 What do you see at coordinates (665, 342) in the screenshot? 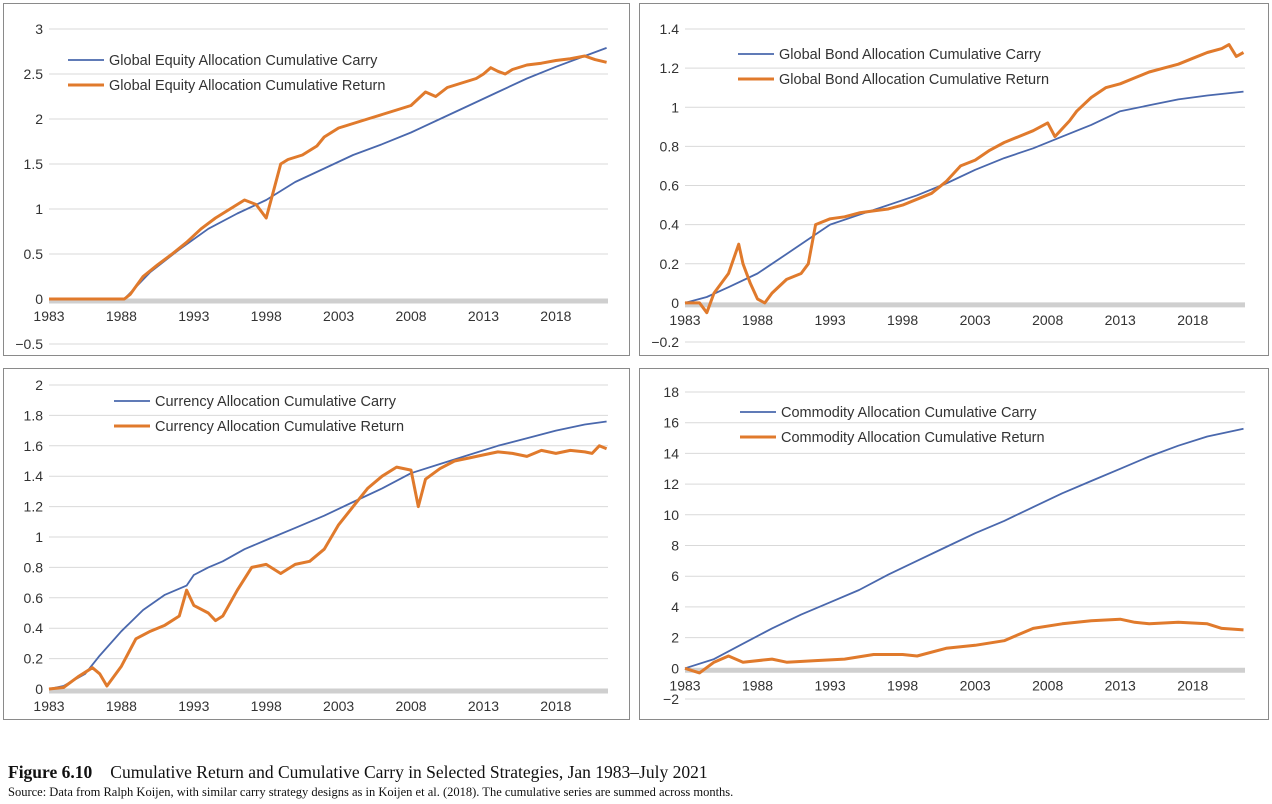
I see `y-tick-label: −0.2` at bounding box center [665, 342].